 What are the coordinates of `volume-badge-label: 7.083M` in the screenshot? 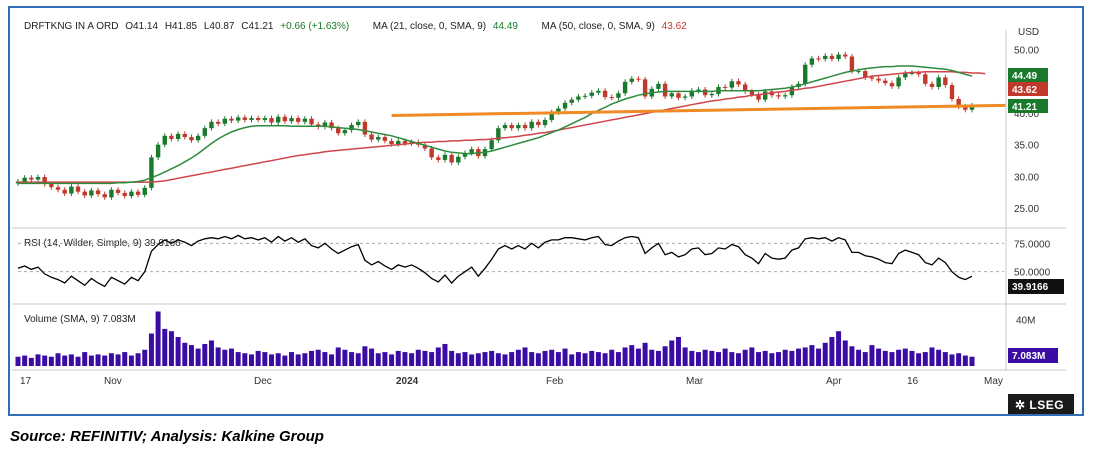 It's located at (1028, 356).